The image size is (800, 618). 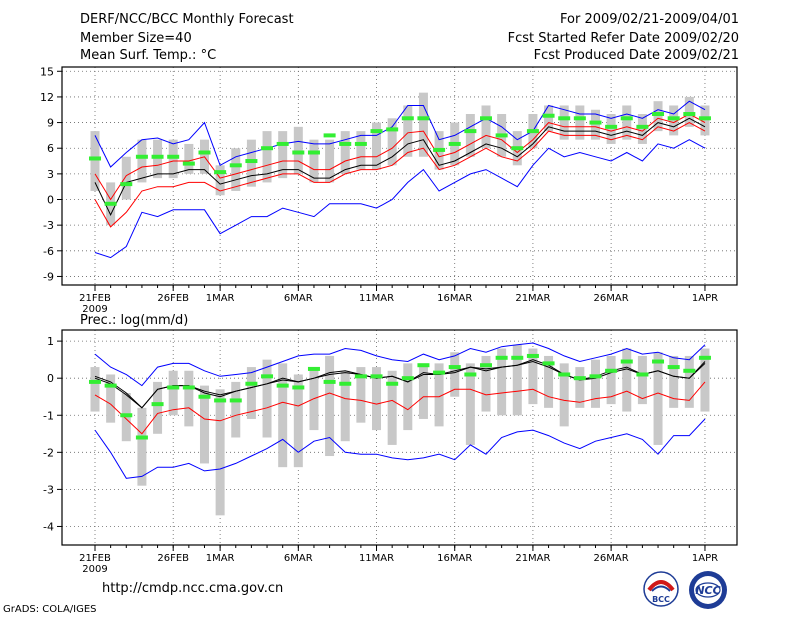 What do you see at coordinates (134, 320) in the screenshot?
I see `prec-panel-title: Prec.: log(mm/d)` at bounding box center [134, 320].